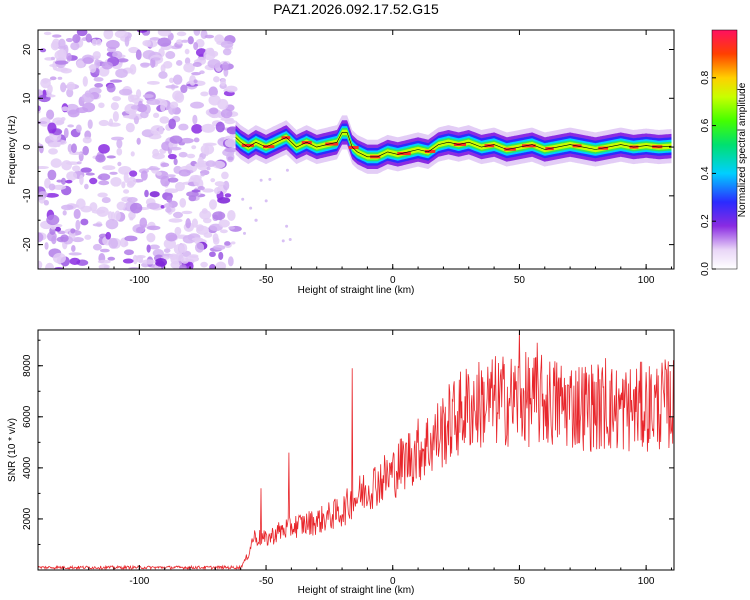  What do you see at coordinates (27, 195) in the screenshot?
I see `spectrogram-ytick-label: -10` at bounding box center [27, 195].